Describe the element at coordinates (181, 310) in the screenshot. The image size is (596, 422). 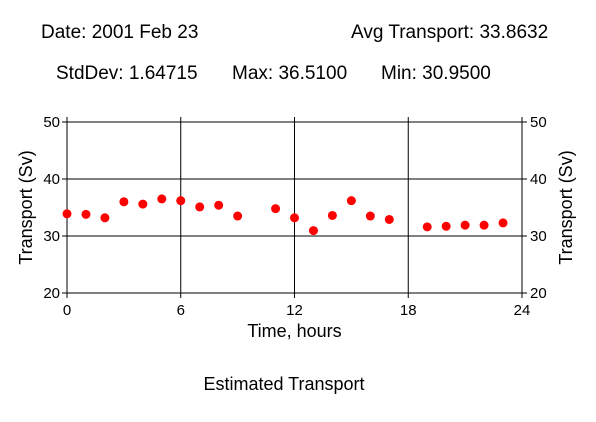
I see `x-tick-label: 6` at that location.